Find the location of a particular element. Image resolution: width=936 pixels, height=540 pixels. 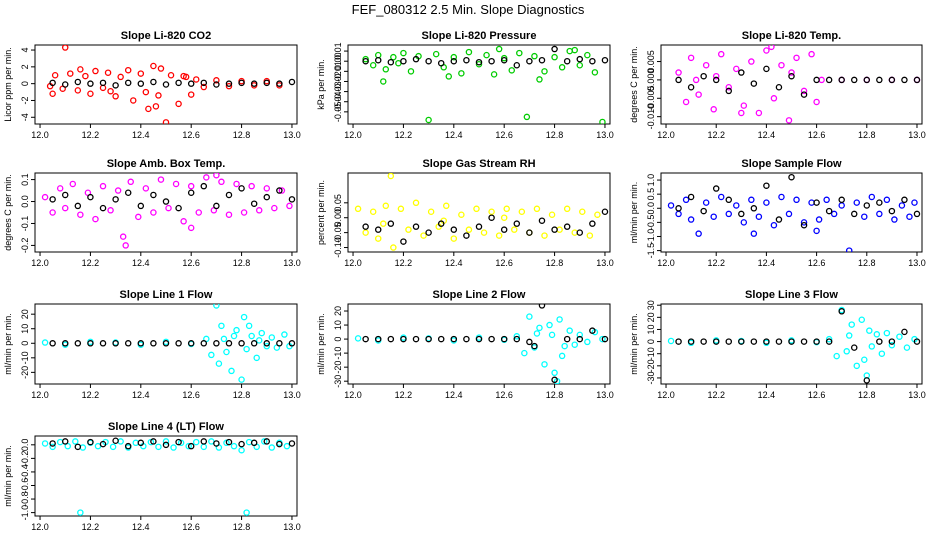

y-tick-label: 0.0 is located at coordinates (25, 201).